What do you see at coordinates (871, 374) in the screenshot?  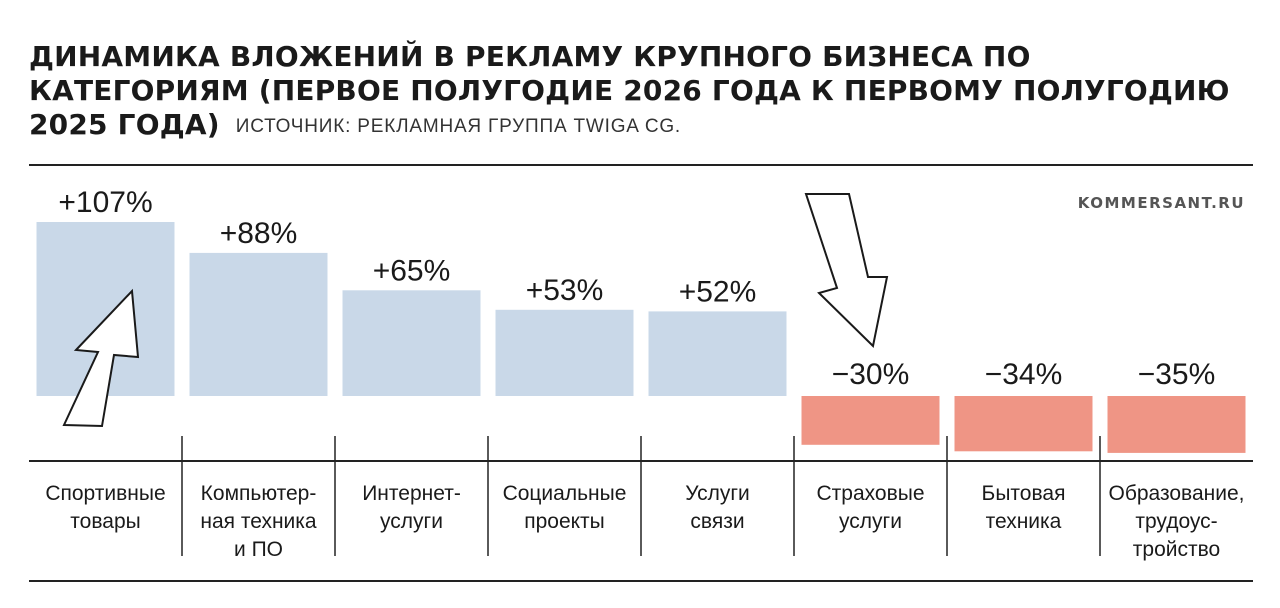 I see `value-label-6: −30%` at bounding box center [871, 374].